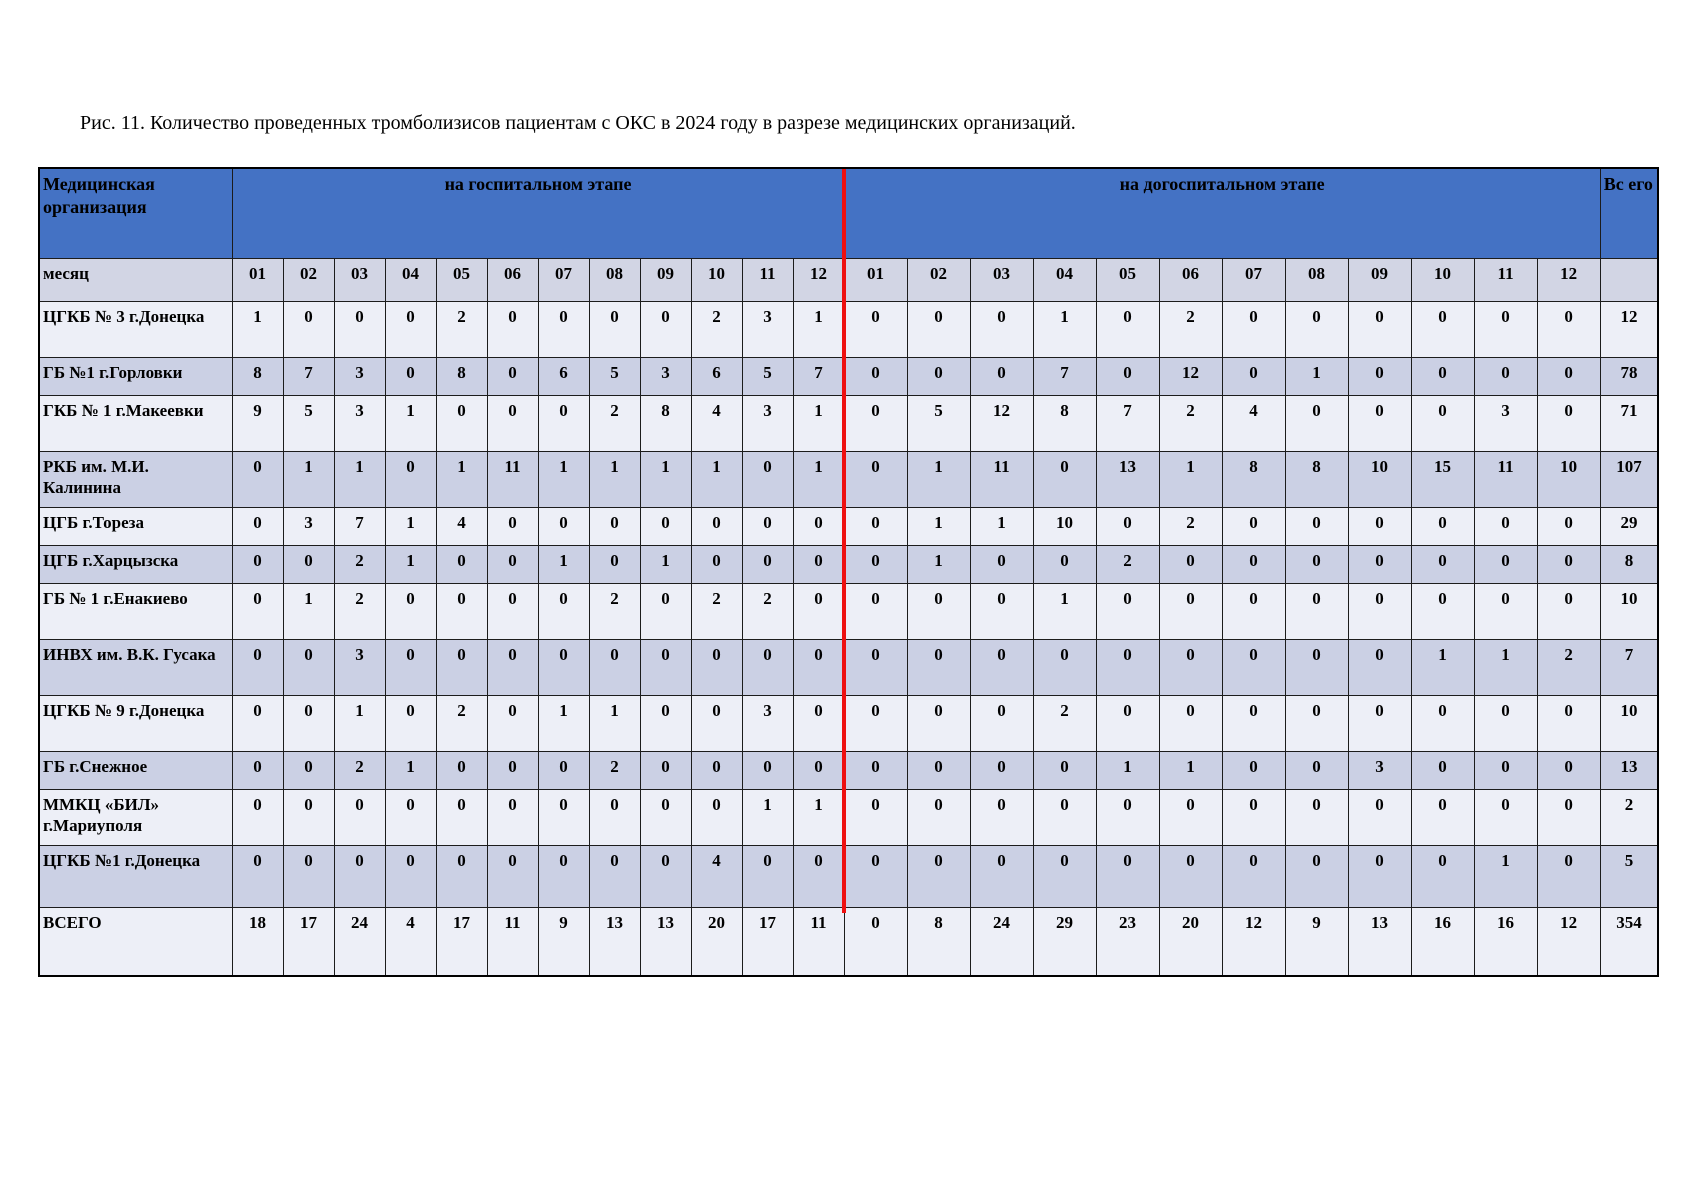 The height and width of the screenshot is (1200, 1697). What do you see at coordinates (410, 941) in the screenshot?
I see `totals-hospital-cell: 4` at bounding box center [410, 941].